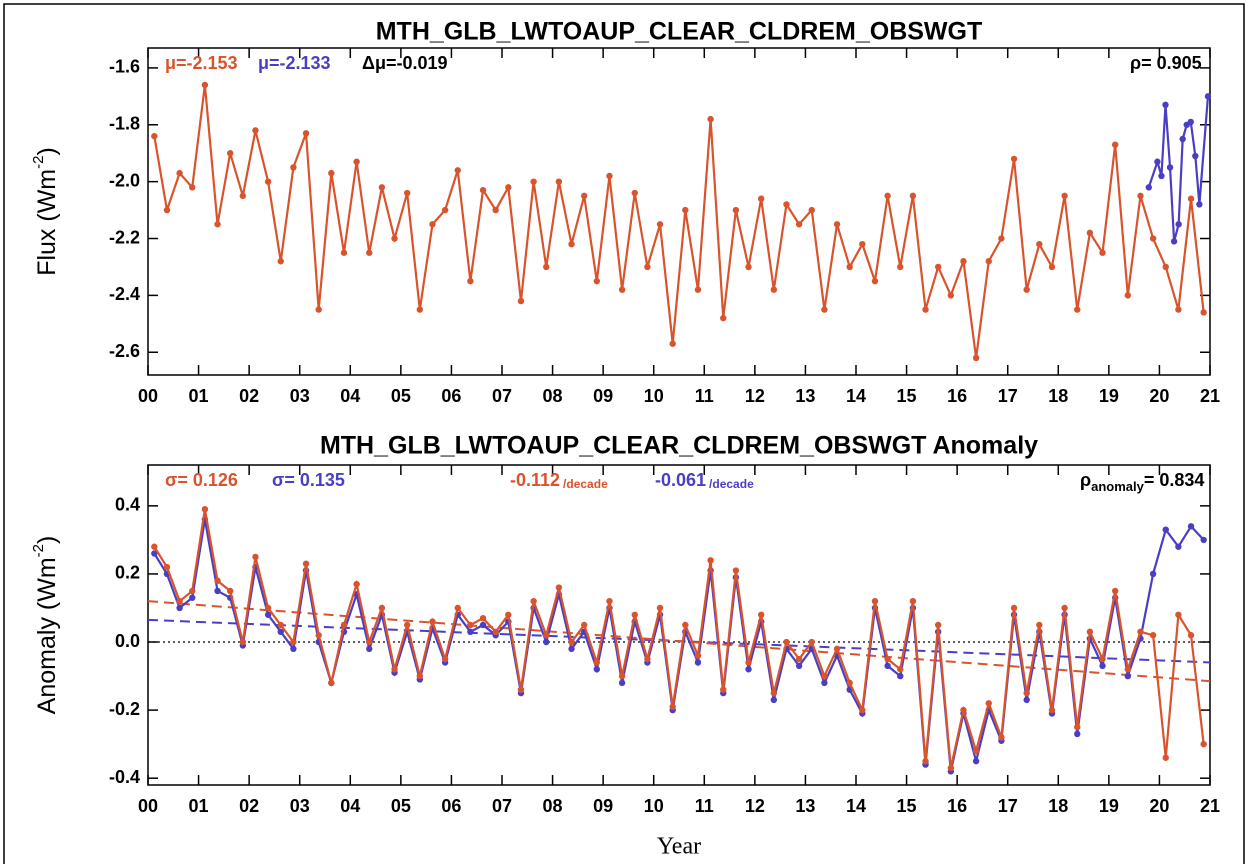  Describe the element at coordinates (148, 806) in the screenshot. I see `x-tick-label: 00` at that location.